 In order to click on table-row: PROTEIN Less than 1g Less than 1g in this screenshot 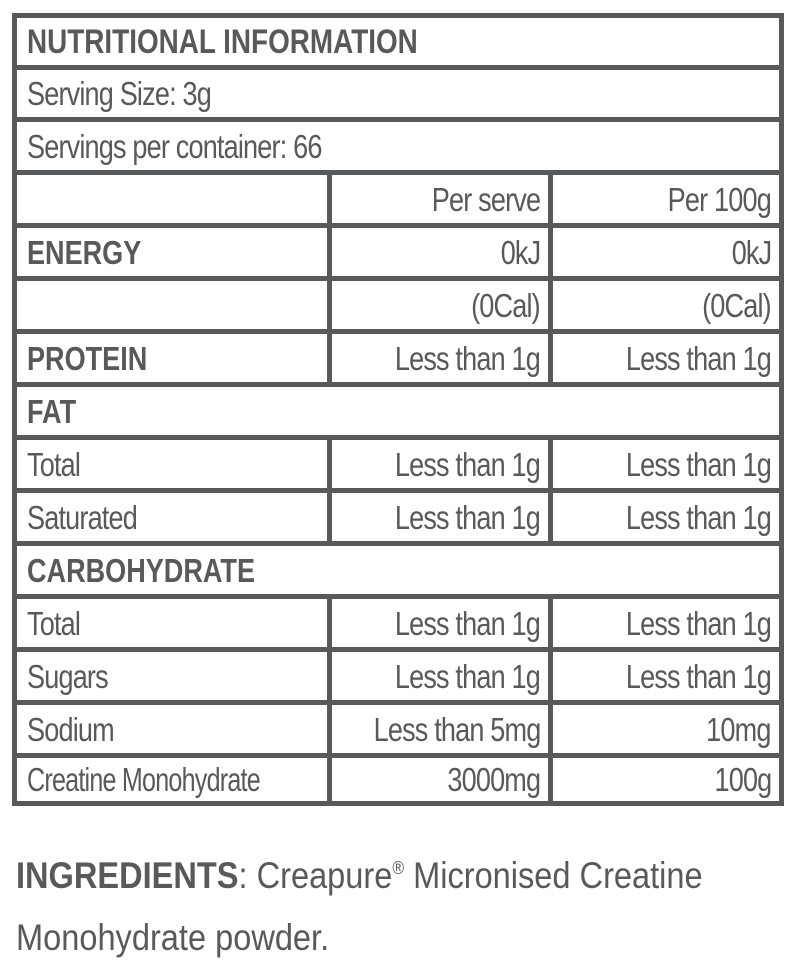, I will do `click(398, 358)`.